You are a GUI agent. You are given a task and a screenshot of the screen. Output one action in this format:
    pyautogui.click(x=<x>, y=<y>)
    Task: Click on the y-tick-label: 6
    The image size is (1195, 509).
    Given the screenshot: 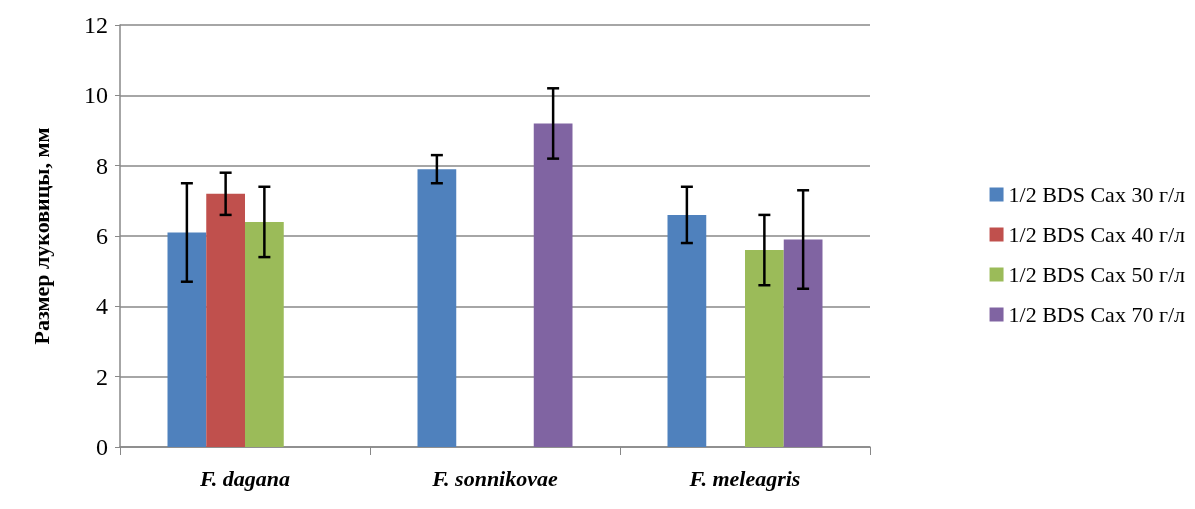 What is the action you would take?
    pyautogui.click(x=102, y=236)
    